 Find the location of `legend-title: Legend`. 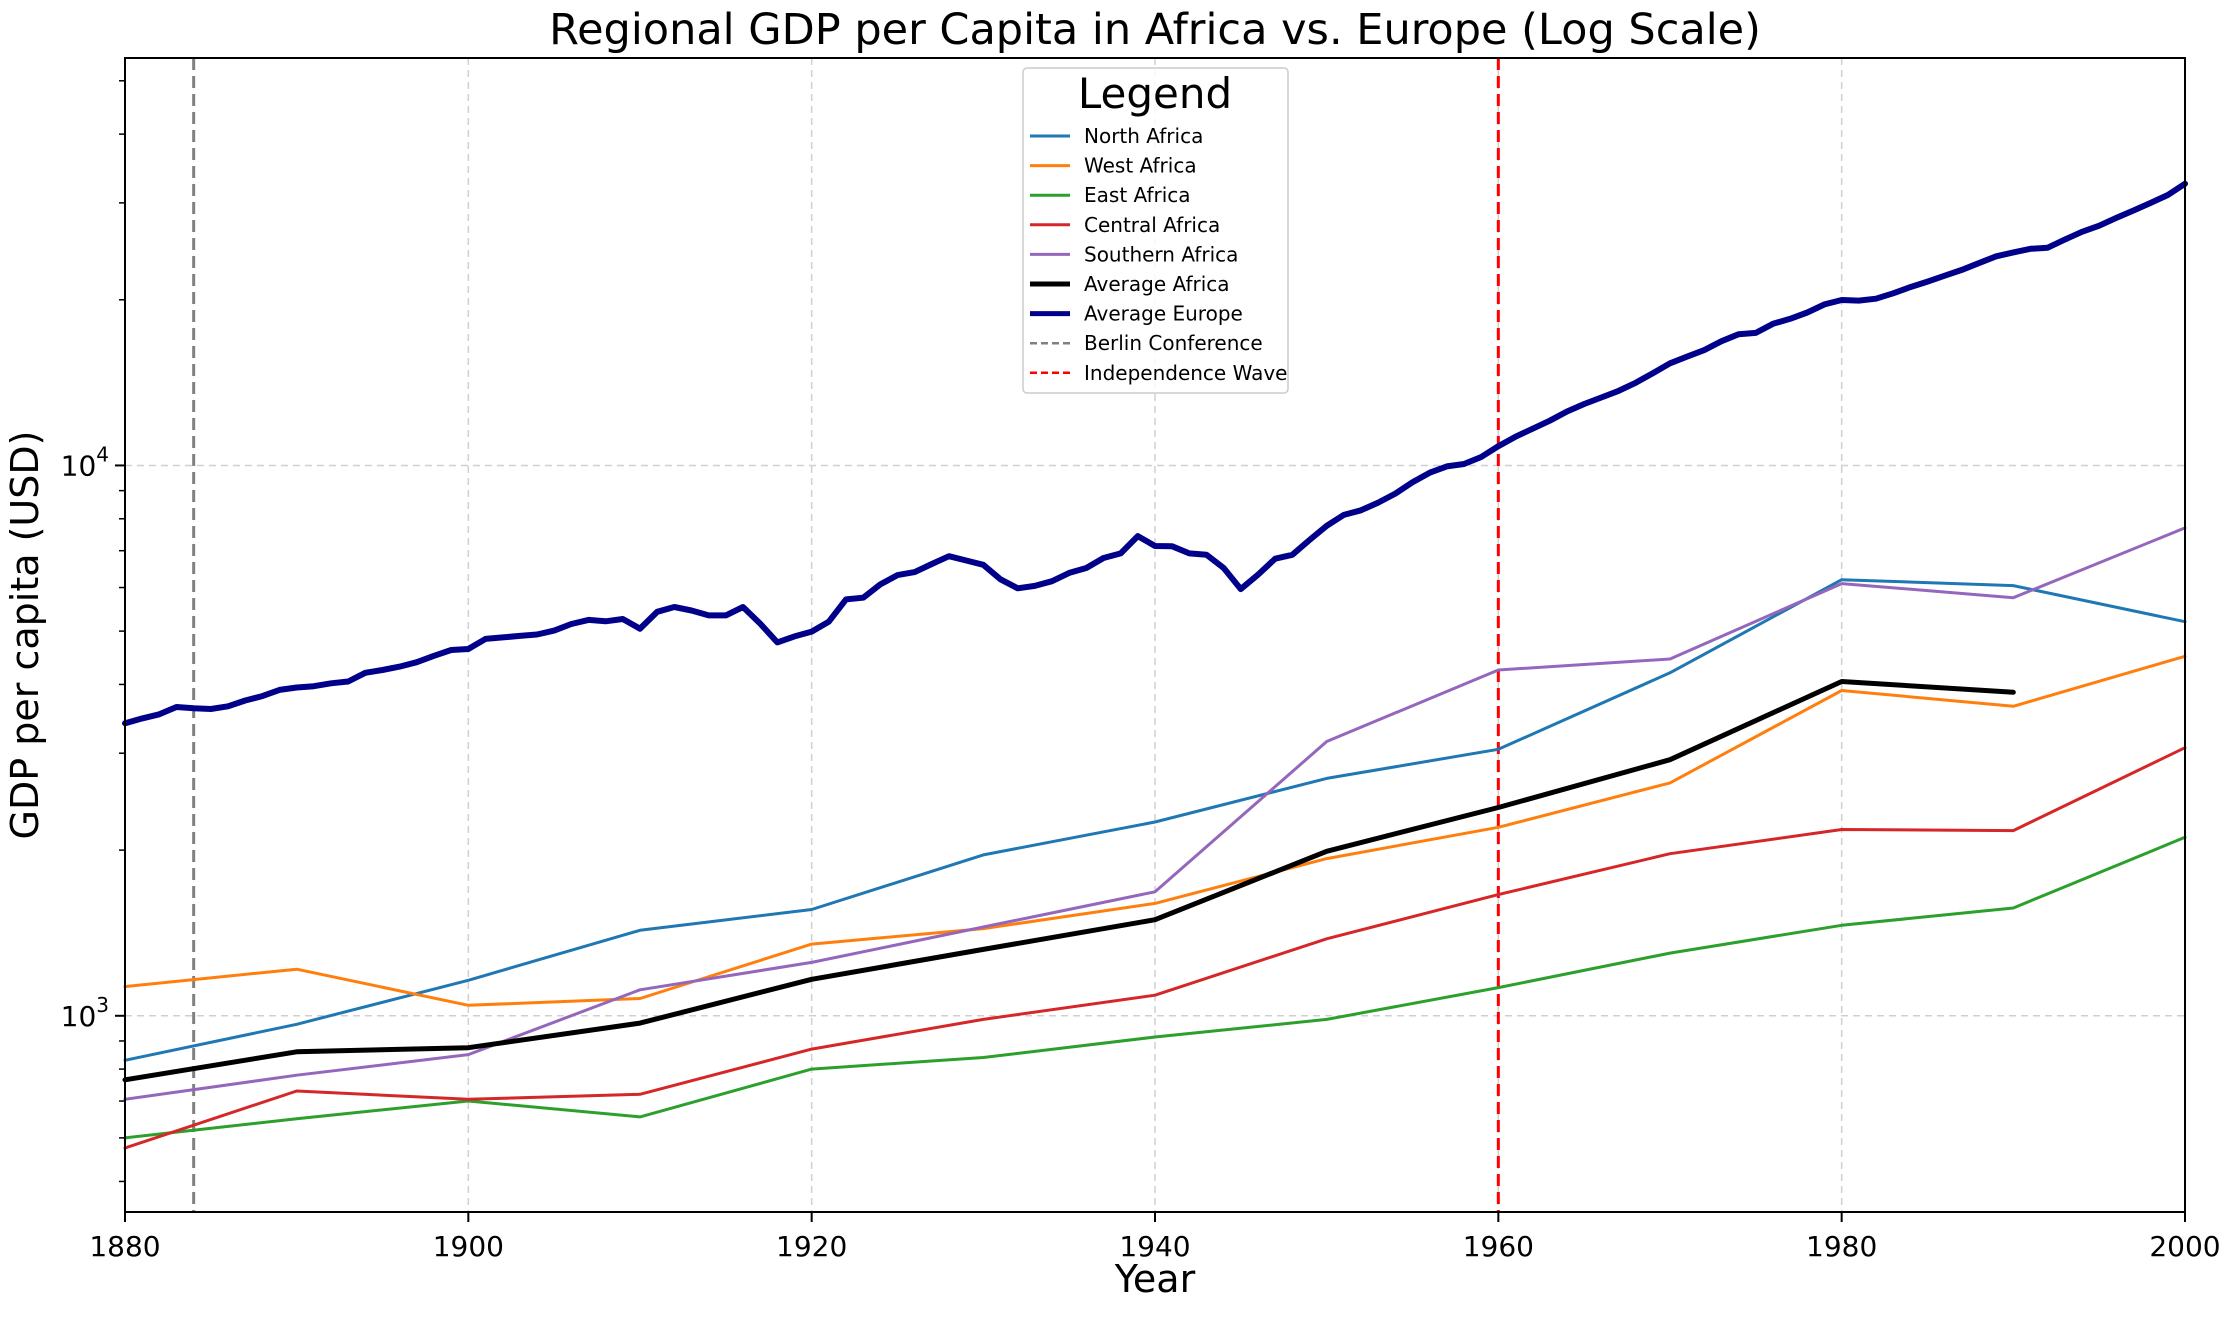

legend-title: Legend is located at coordinates (1155, 93).